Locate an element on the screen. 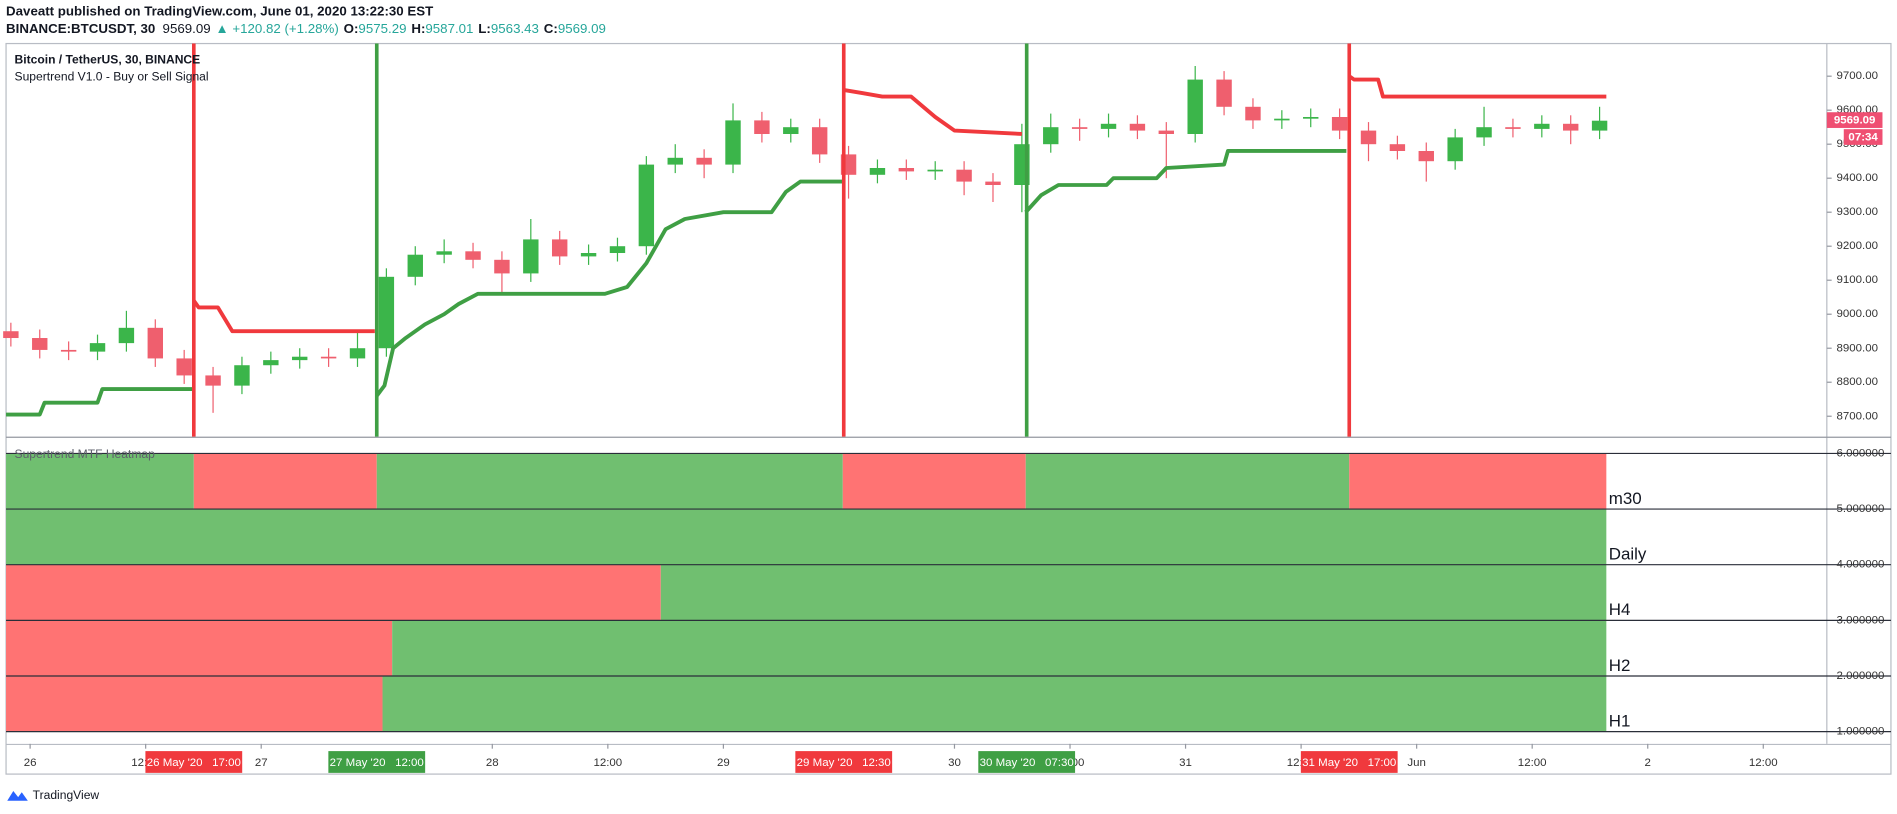 The width and height of the screenshot is (1897, 814). x-tick-label: 31 is located at coordinates (1185, 763).